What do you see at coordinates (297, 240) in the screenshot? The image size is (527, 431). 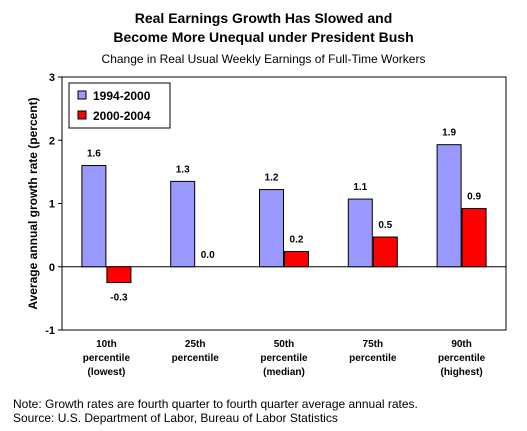 I see `data-label: 0.2` at bounding box center [297, 240].